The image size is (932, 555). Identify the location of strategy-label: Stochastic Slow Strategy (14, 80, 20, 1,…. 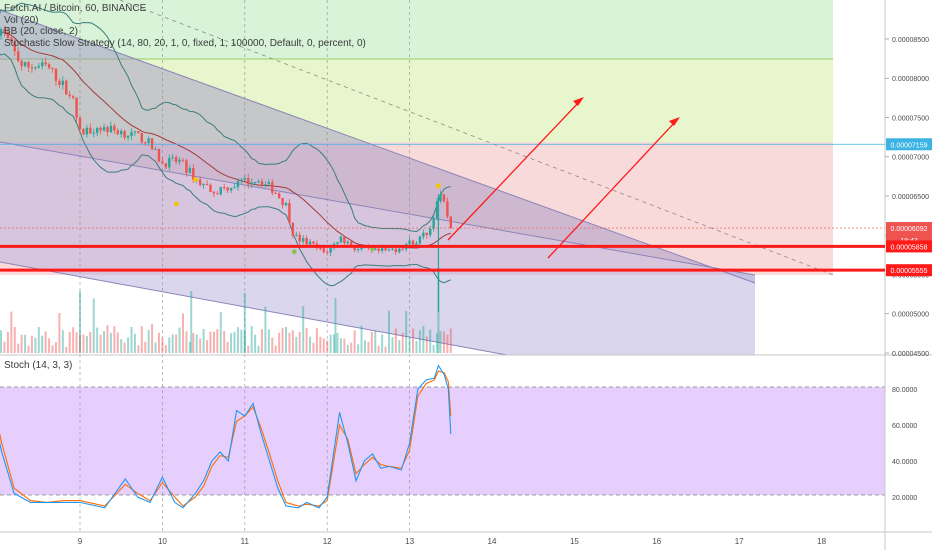
(185, 43).